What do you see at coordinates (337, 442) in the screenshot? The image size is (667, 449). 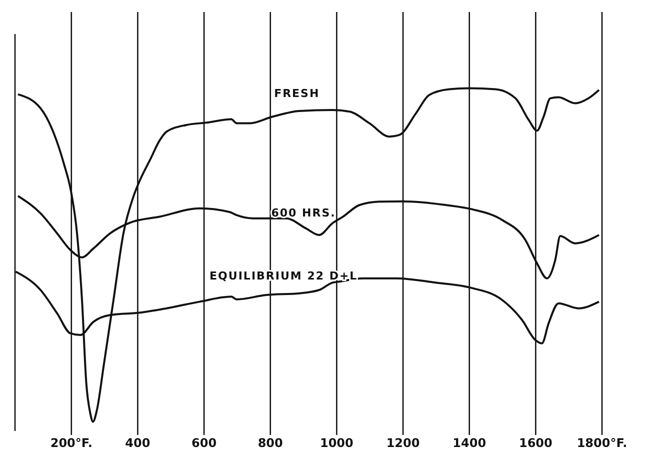 I see `x-tick-label: 1000` at bounding box center [337, 442].